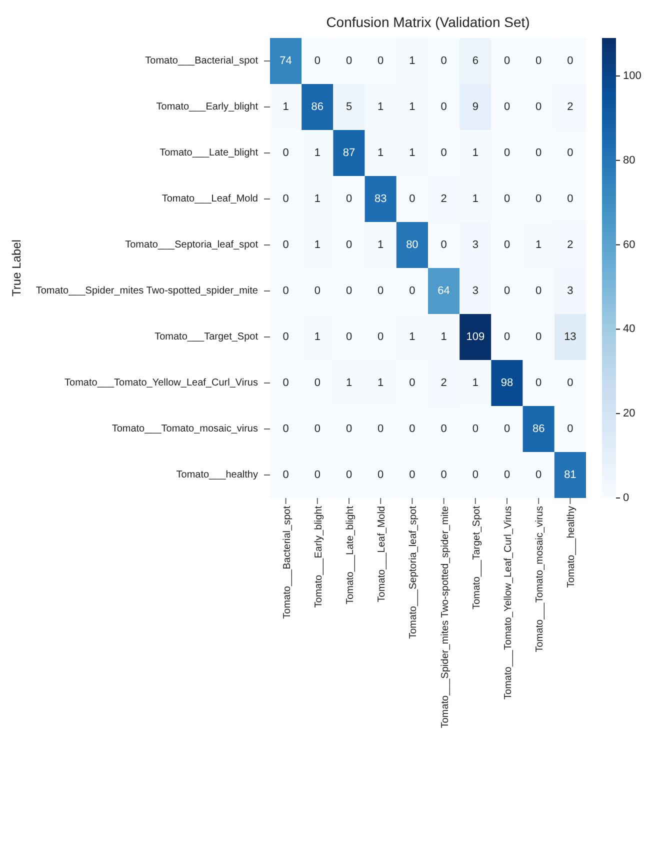  I want to click on data-label: 109, so click(475, 337).